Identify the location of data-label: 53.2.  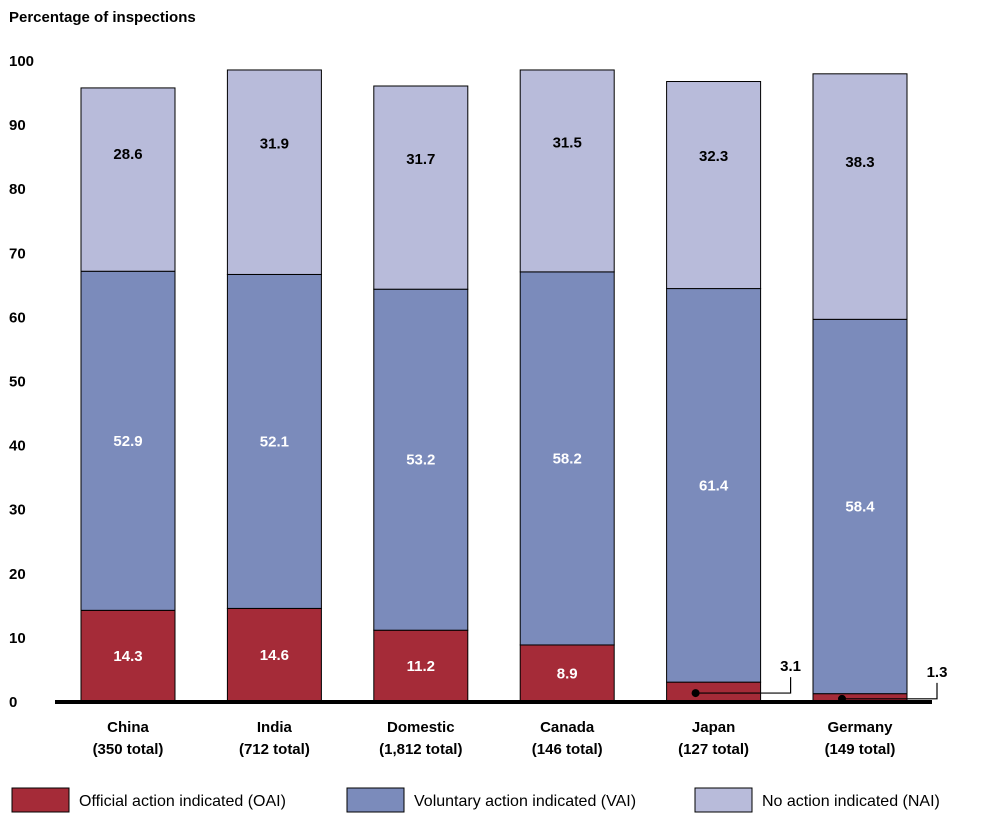
(420, 460).